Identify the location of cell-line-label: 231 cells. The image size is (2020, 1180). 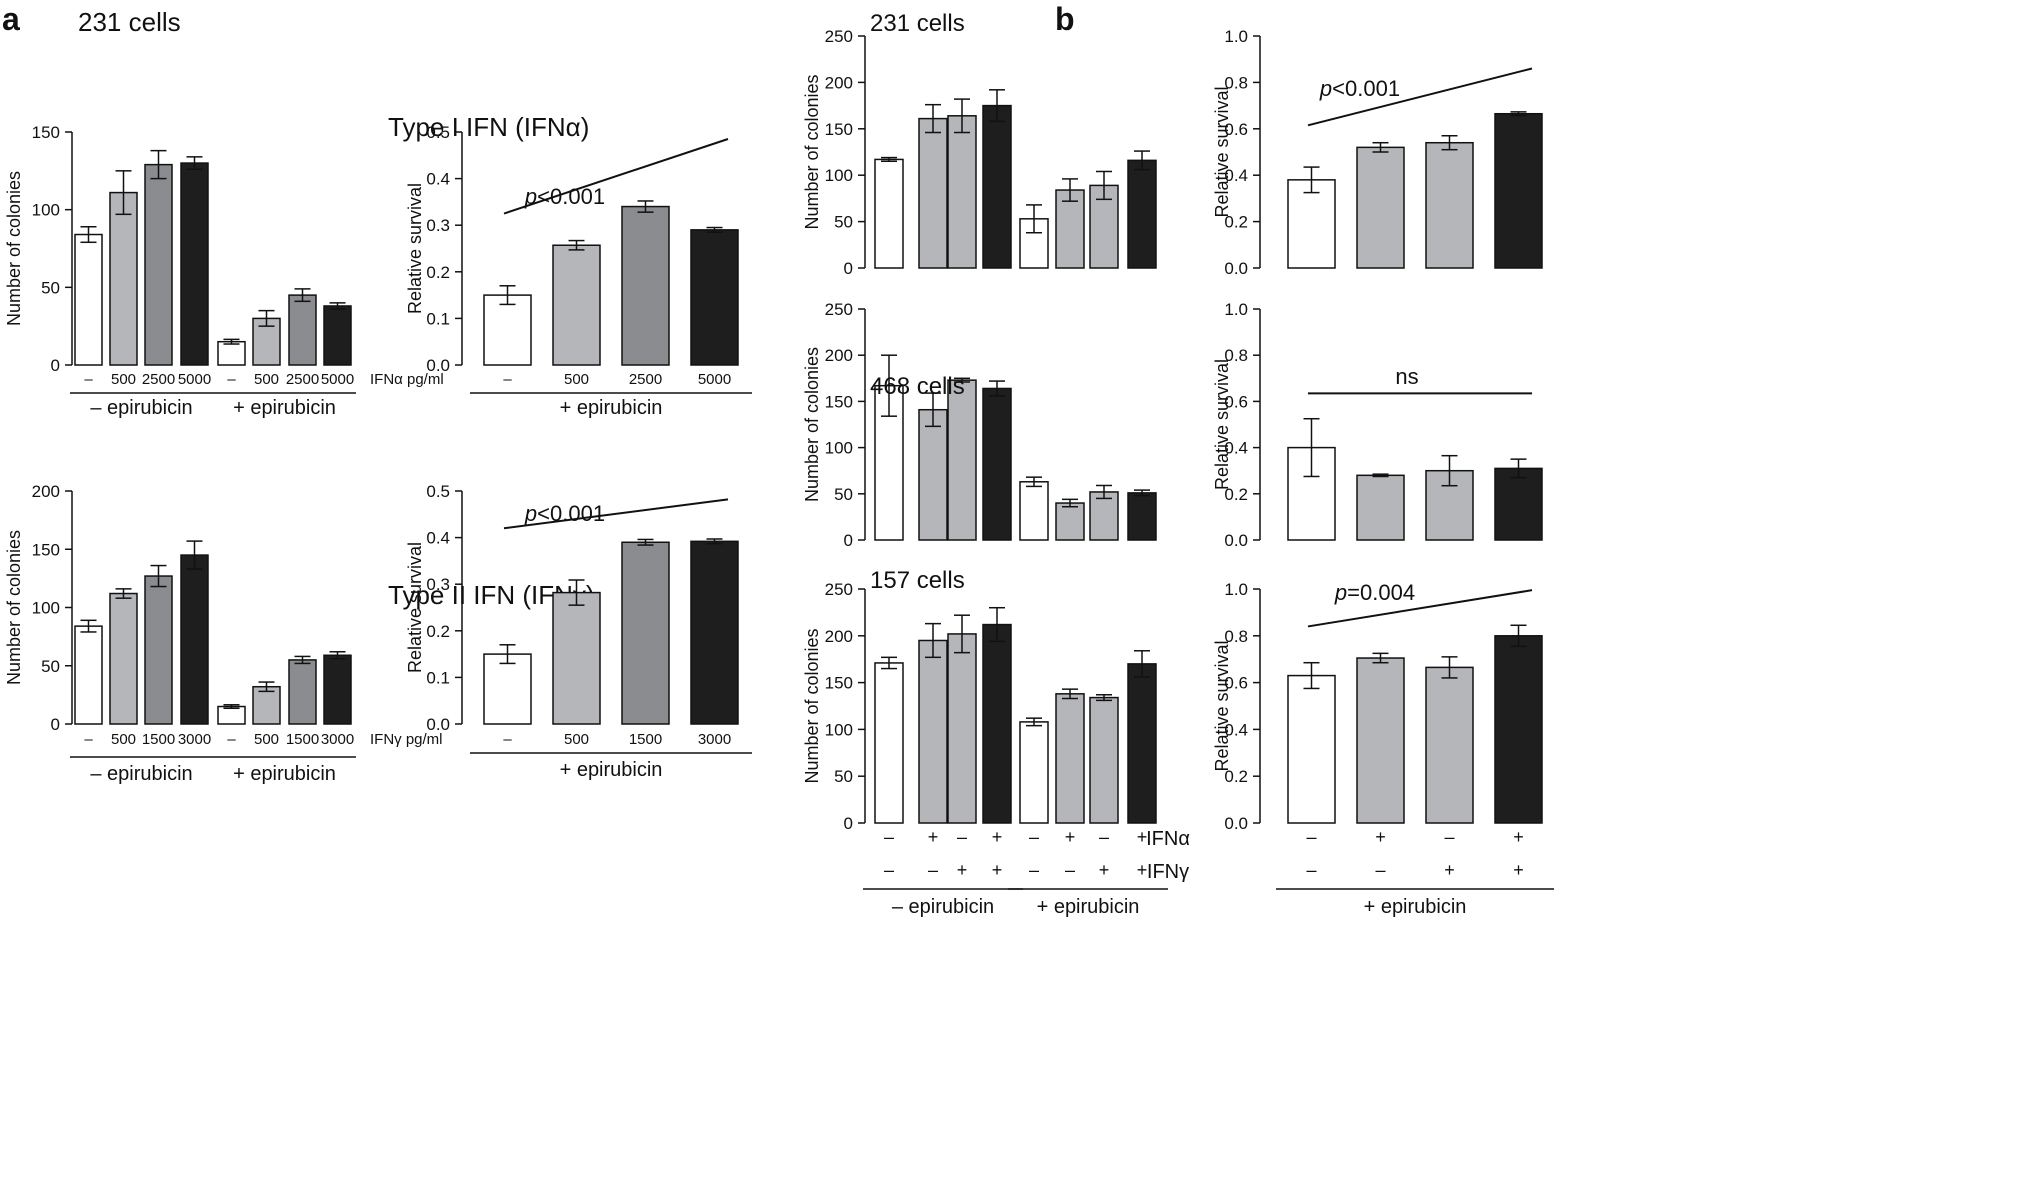
(917, 23).